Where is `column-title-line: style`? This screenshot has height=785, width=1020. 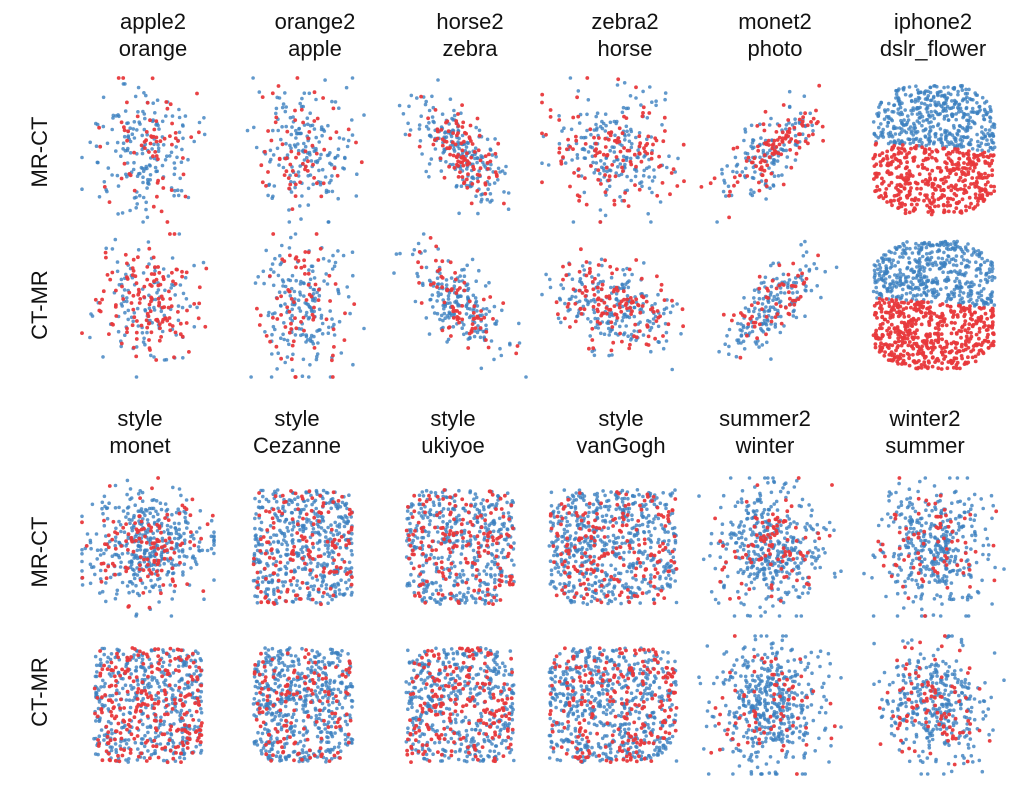
column-title-line: style is located at coordinates (140, 418).